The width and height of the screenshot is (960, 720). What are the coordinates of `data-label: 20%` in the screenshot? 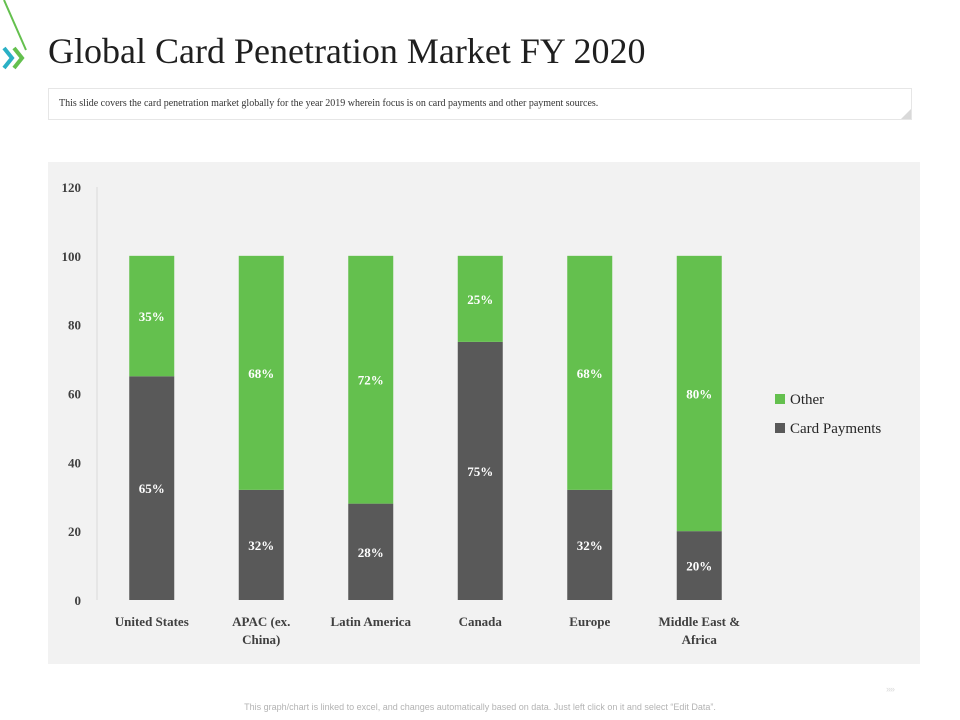 It's located at (699, 566).